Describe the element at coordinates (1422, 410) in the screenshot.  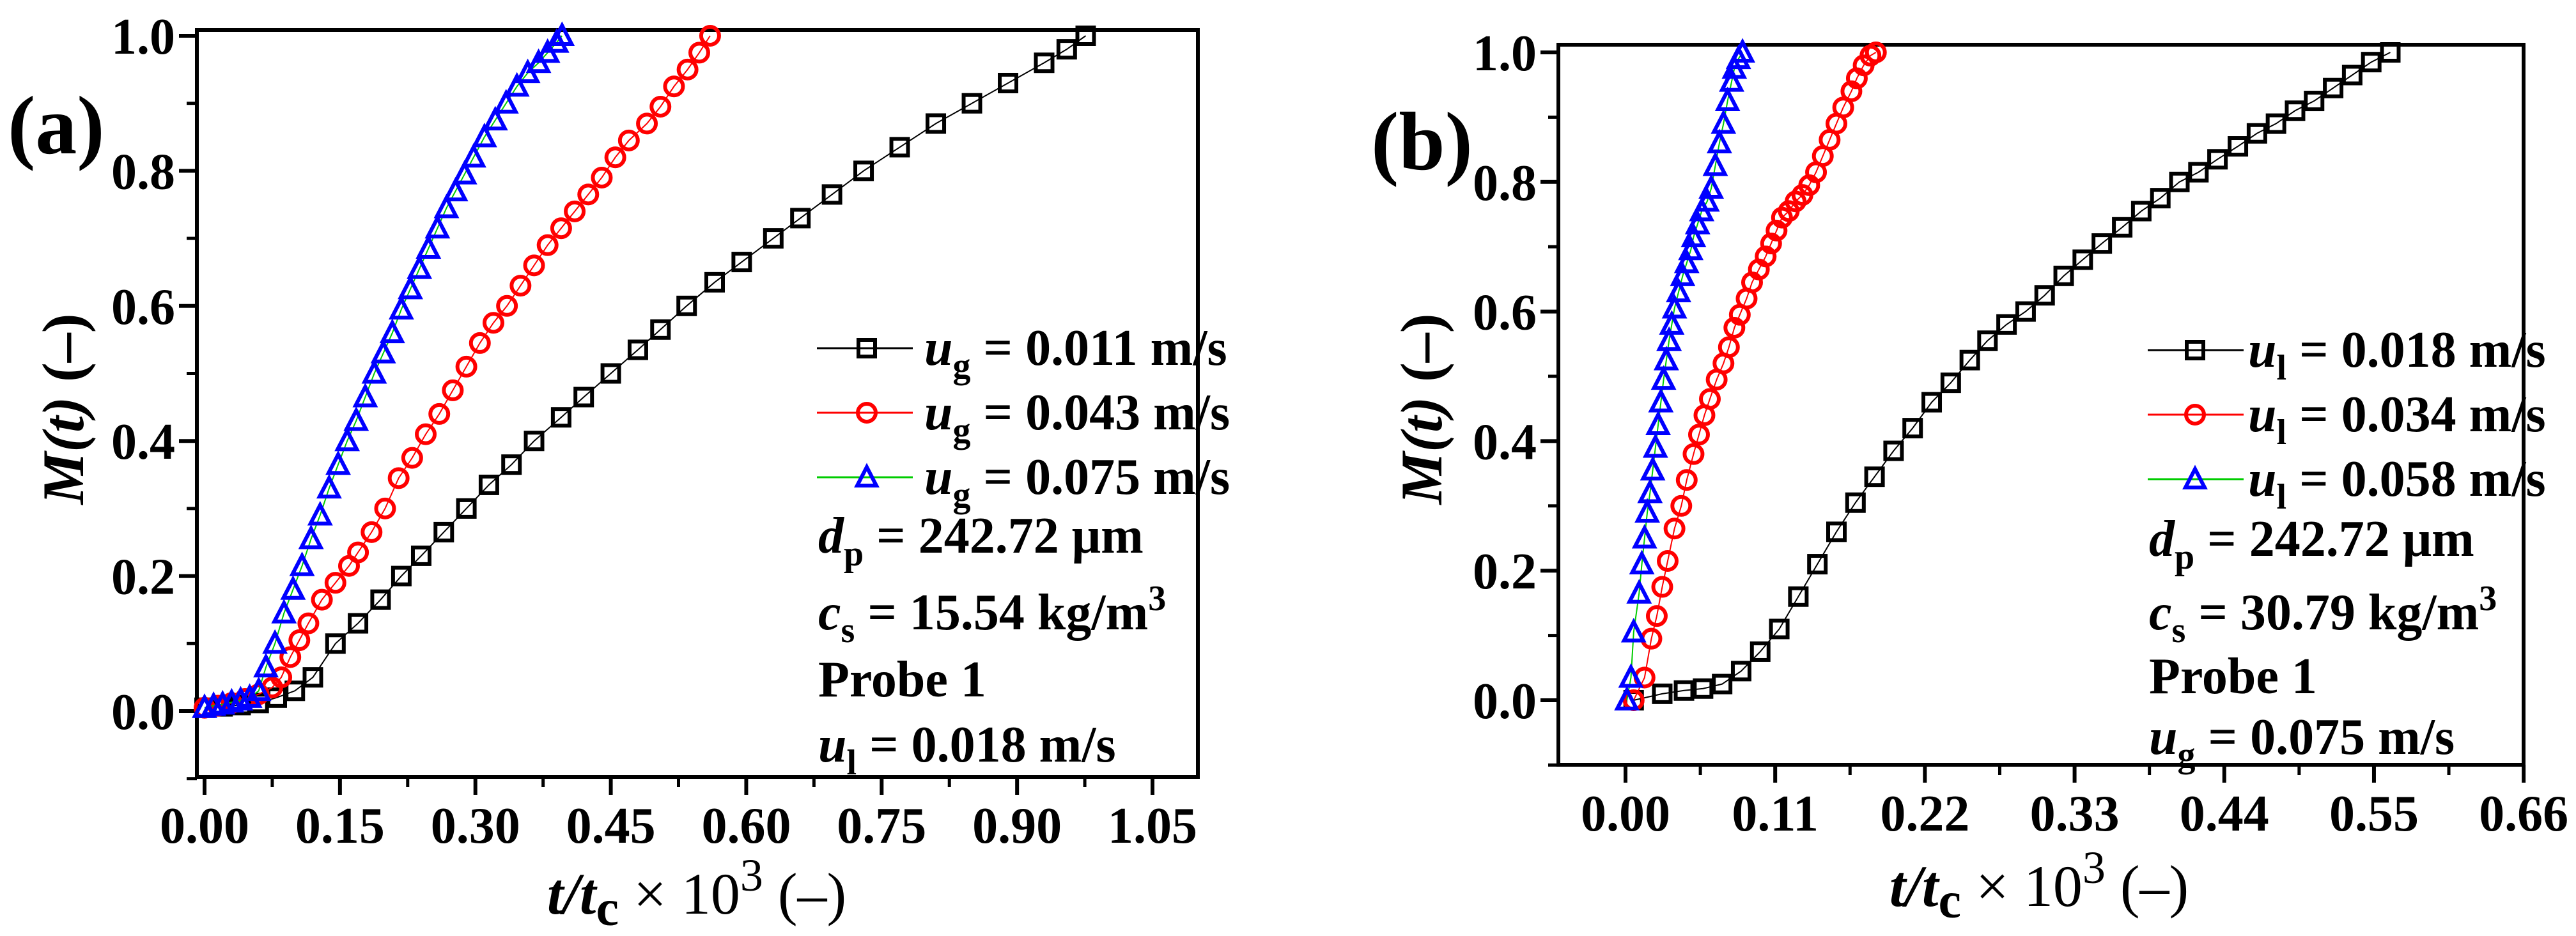
I see `y-axis-title: M(t) (–)` at that location.